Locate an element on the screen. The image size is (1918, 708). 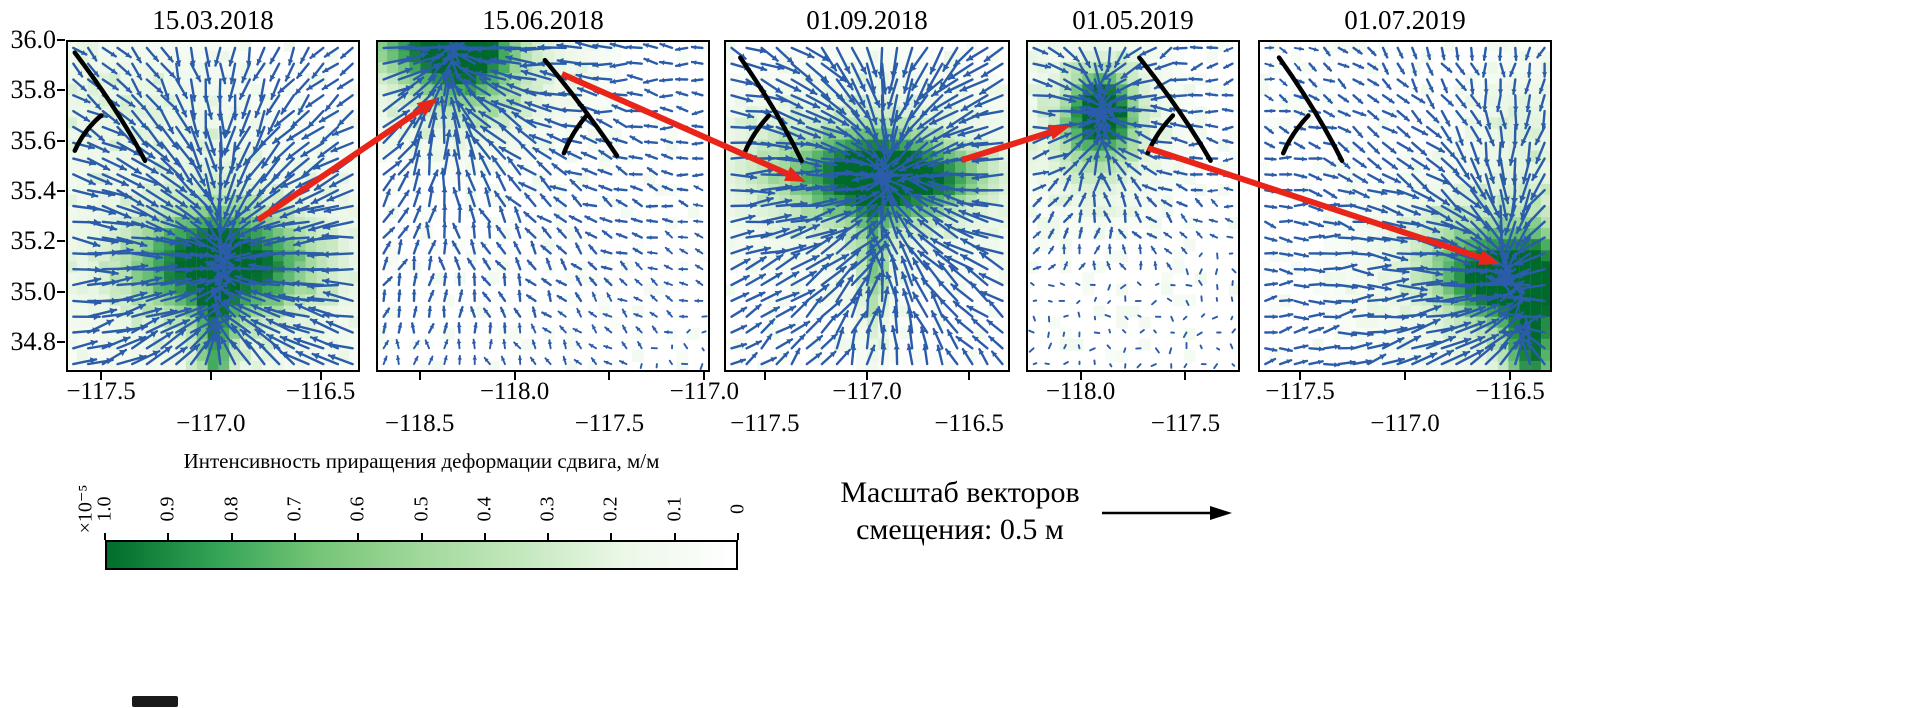
panel-title-3: 01.09.2018 is located at coordinates (867, 20).